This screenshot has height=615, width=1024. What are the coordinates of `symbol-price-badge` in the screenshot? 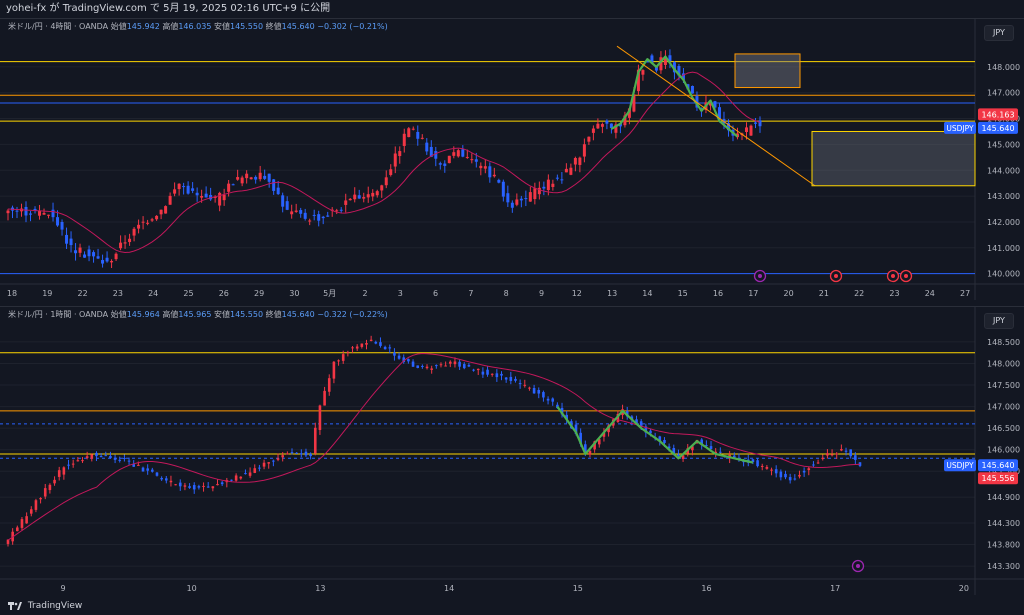 It's located at (998, 127).